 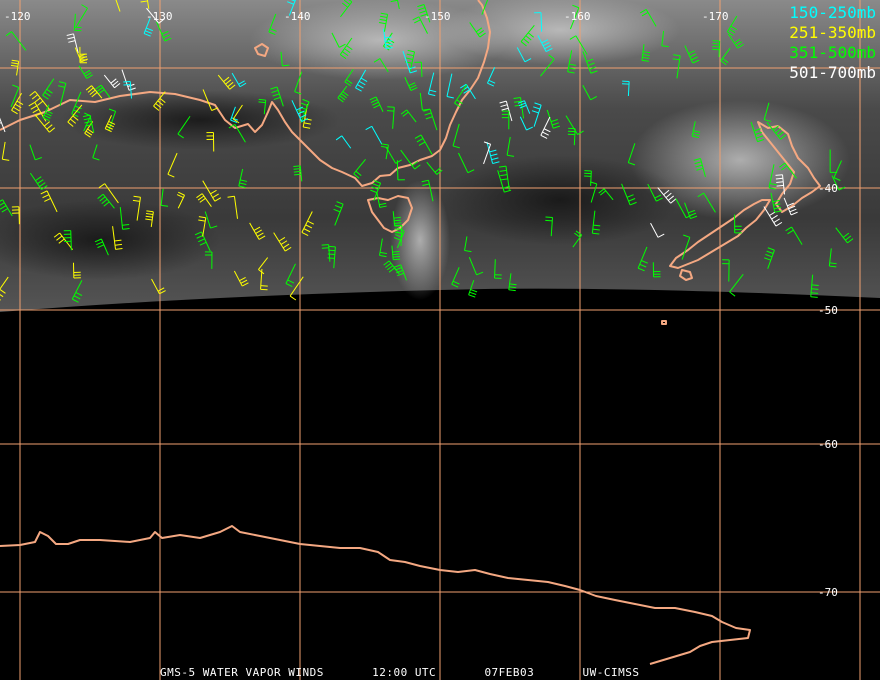 What do you see at coordinates (664, 322) in the screenshot?
I see `small-island` at bounding box center [664, 322].